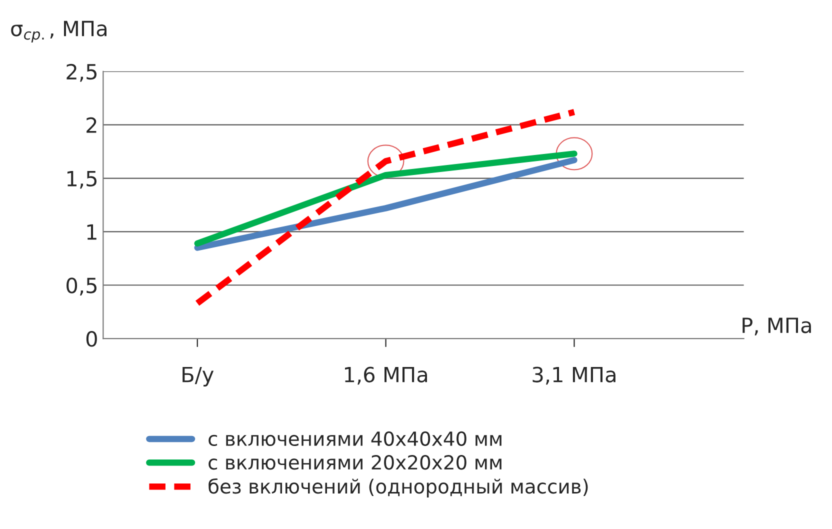 This screenshot has width=832, height=529. I want to click on y-tick-label: 2, so click(91, 125).